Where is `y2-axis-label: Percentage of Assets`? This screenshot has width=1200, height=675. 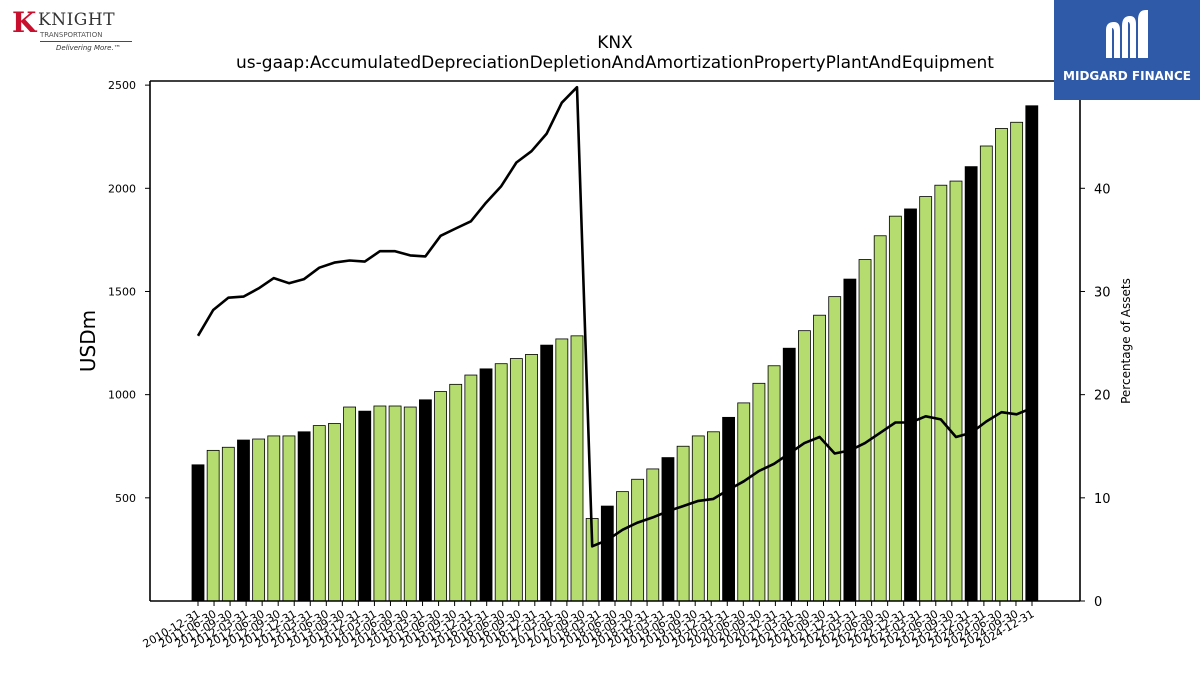
y2-axis-label: Percentage of Assets is located at coordinates (1126, 341).